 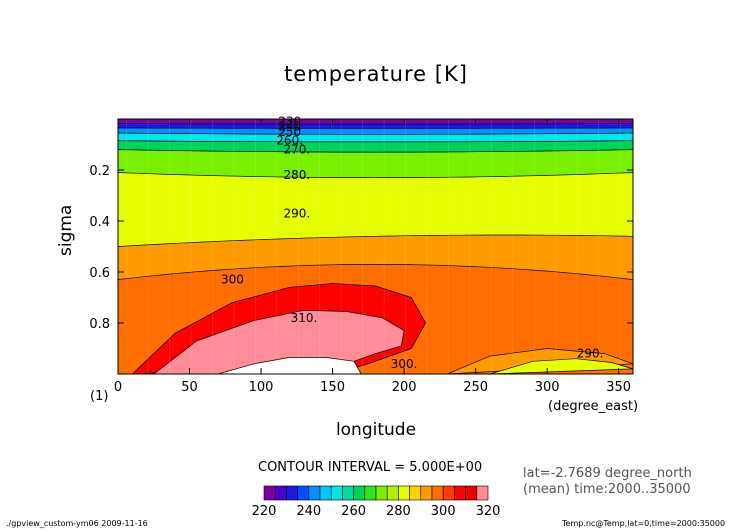 I want to click on time-mean-info: (mean) time:2000..35000, so click(x=607, y=489).